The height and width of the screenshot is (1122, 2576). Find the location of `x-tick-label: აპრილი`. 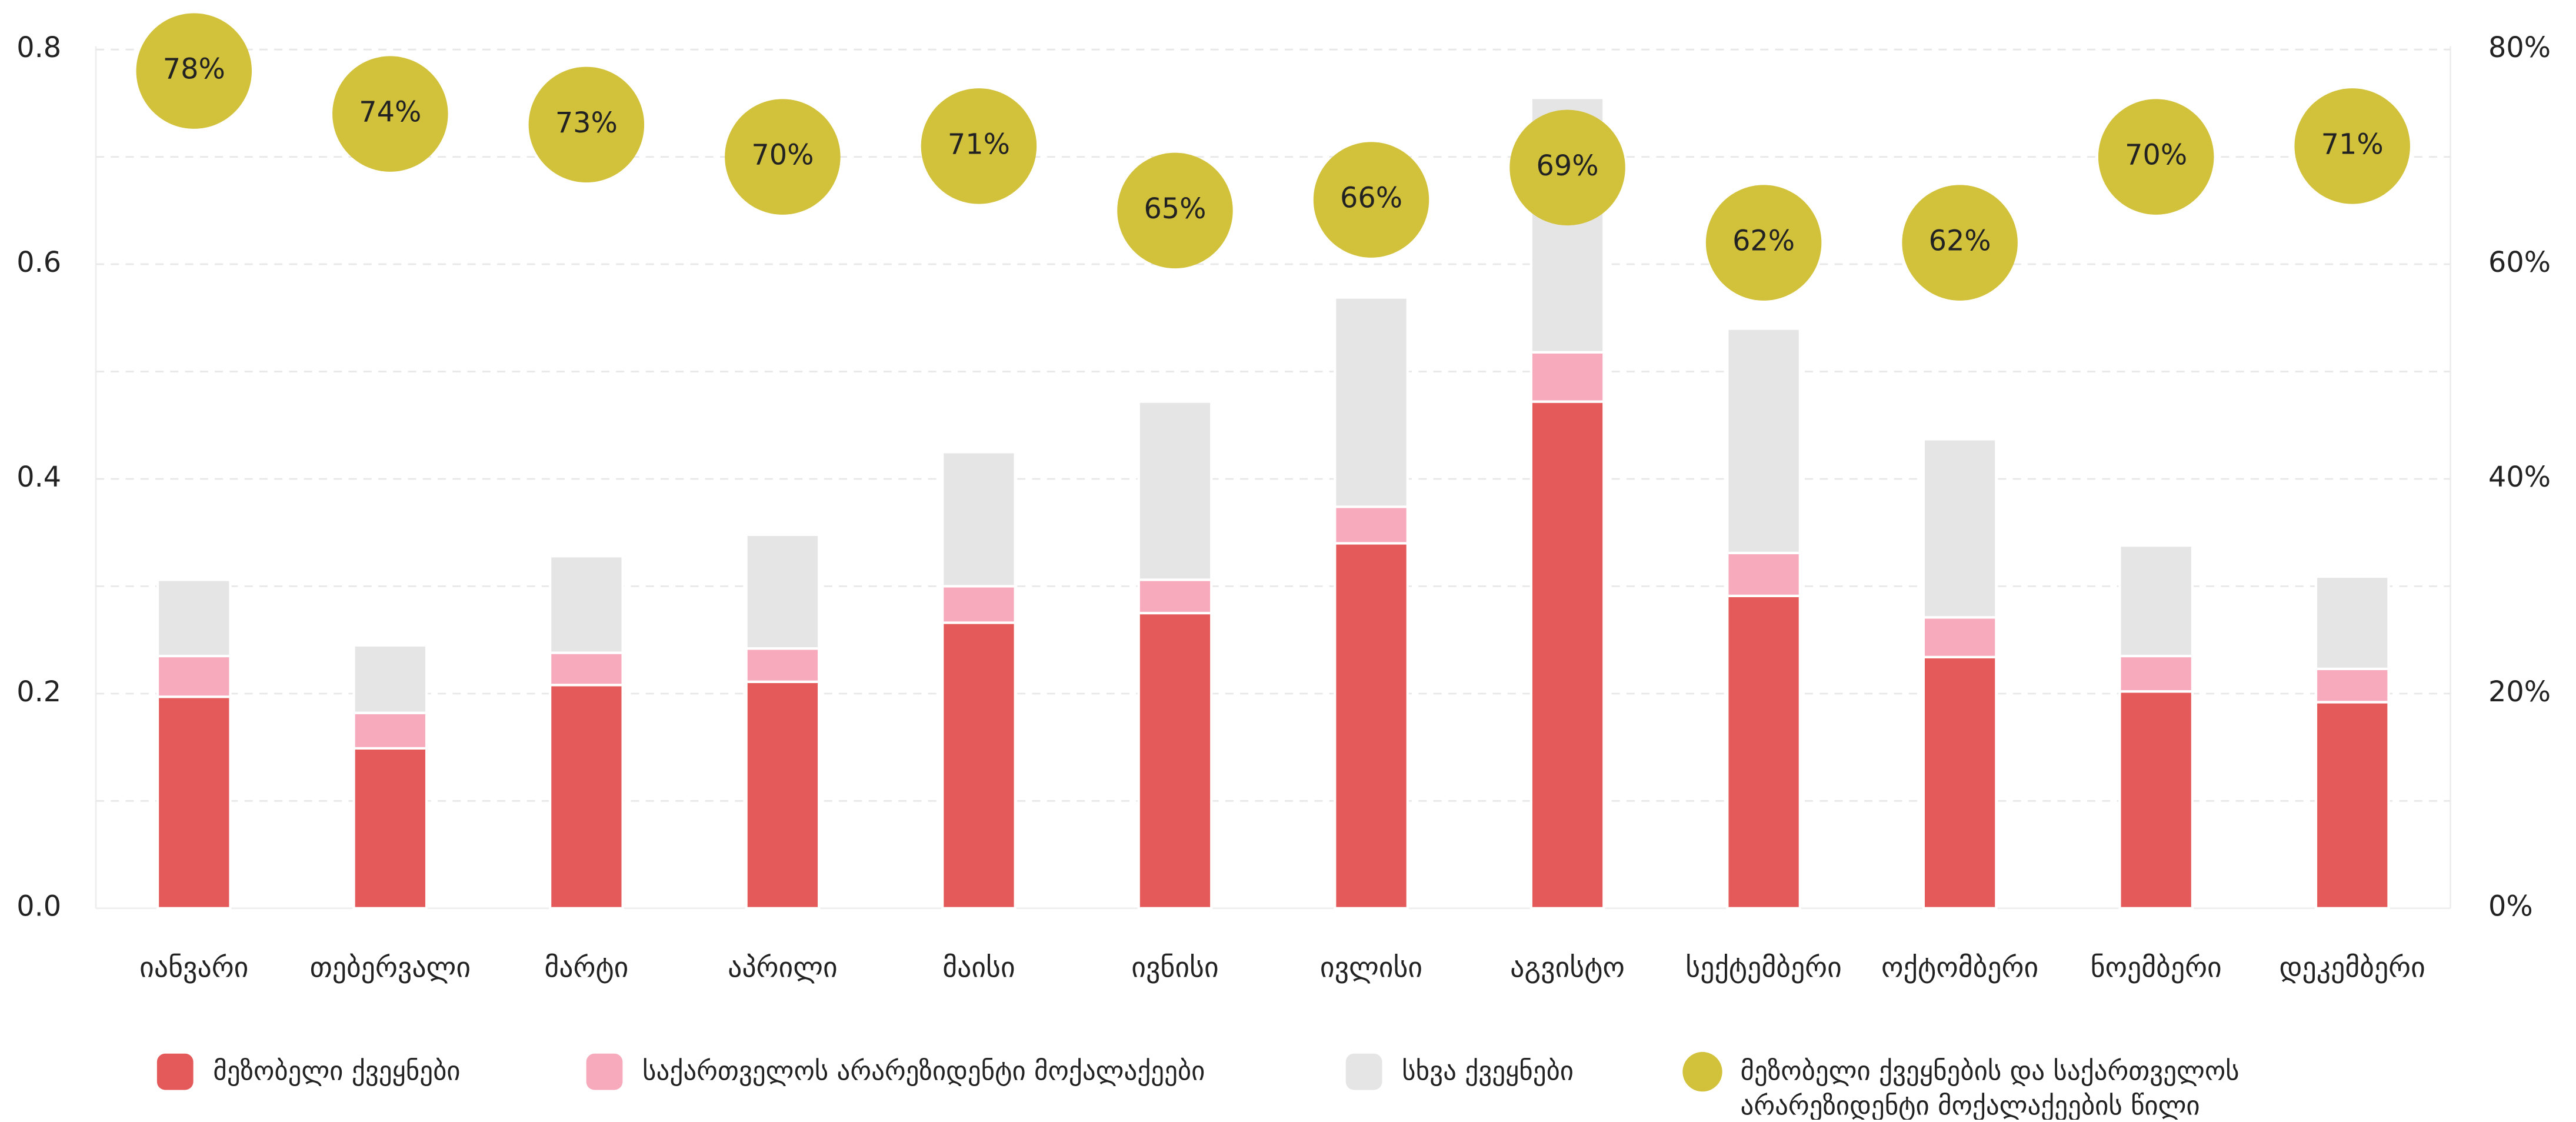

x-tick-label: აპრილი is located at coordinates (783, 968).